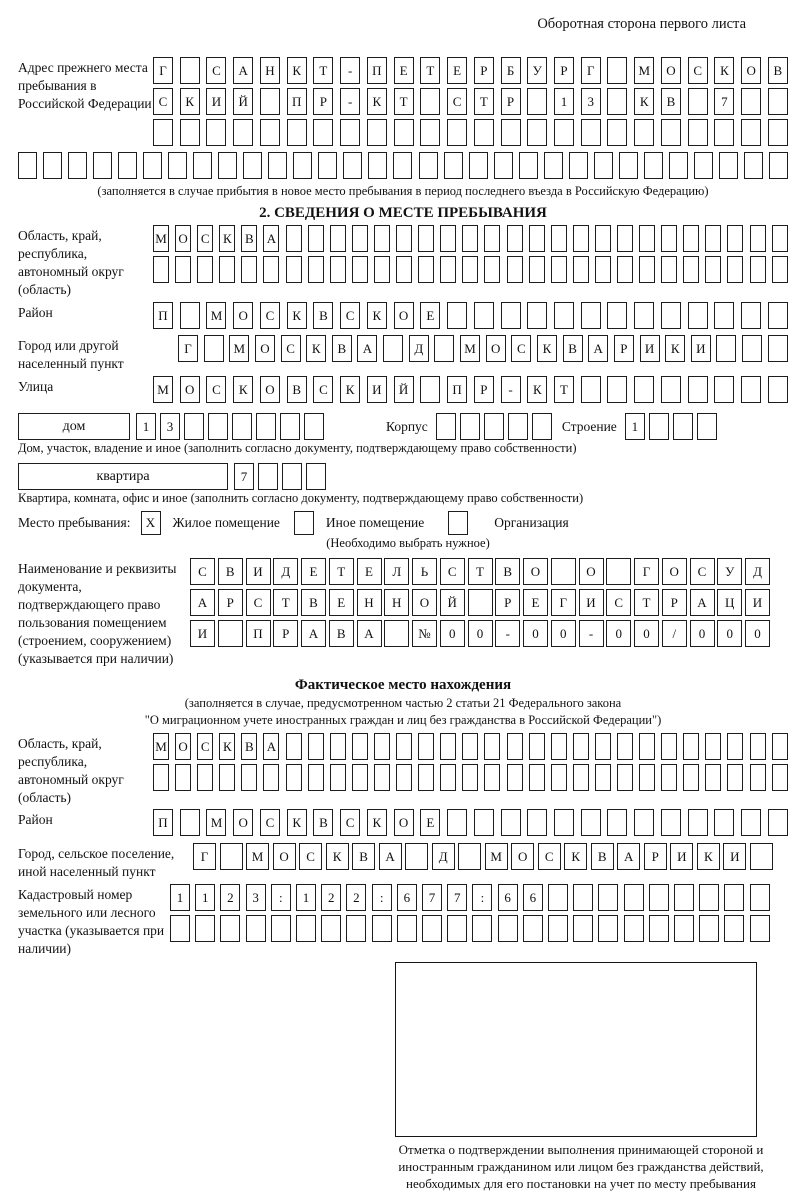  I want to click on option-residential: Жилое помещение, so click(226, 522).